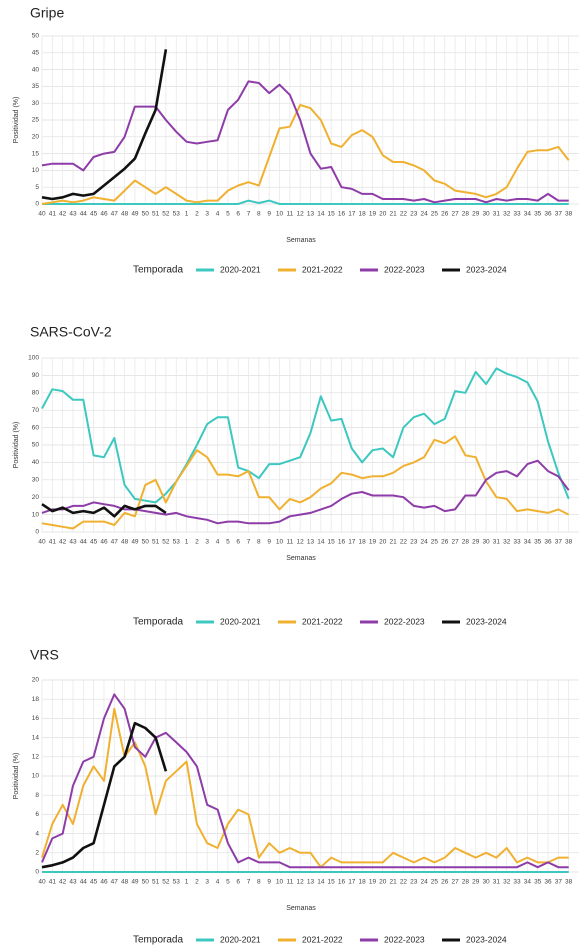 This screenshot has width=579, height=950. I want to click on y-tick-label: 16, so click(36, 718).